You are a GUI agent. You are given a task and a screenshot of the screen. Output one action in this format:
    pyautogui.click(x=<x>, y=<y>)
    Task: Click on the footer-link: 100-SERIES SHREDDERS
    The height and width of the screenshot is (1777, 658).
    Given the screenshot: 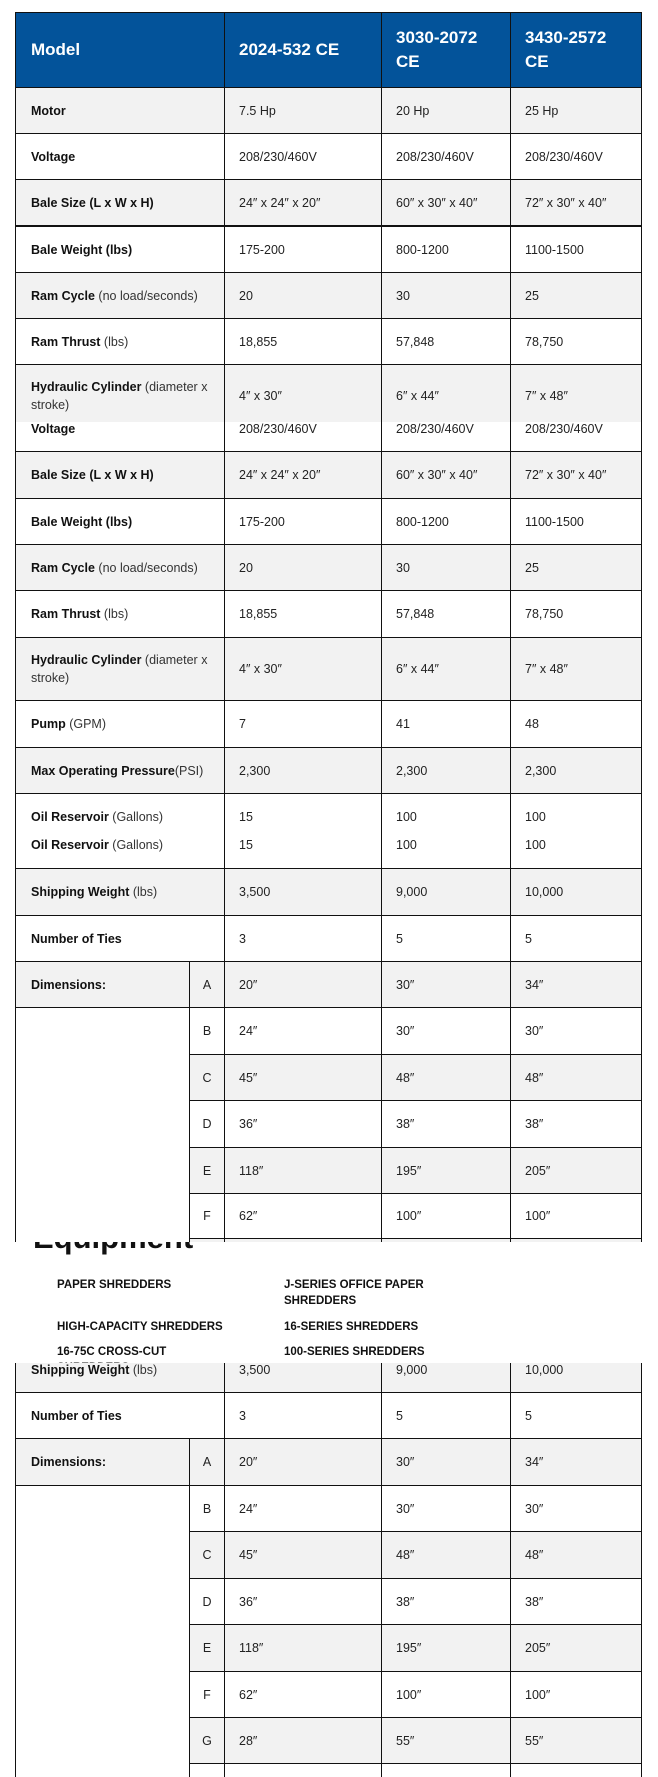 What is the action you would take?
    pyautogui.click(x=354, y=1352)
    